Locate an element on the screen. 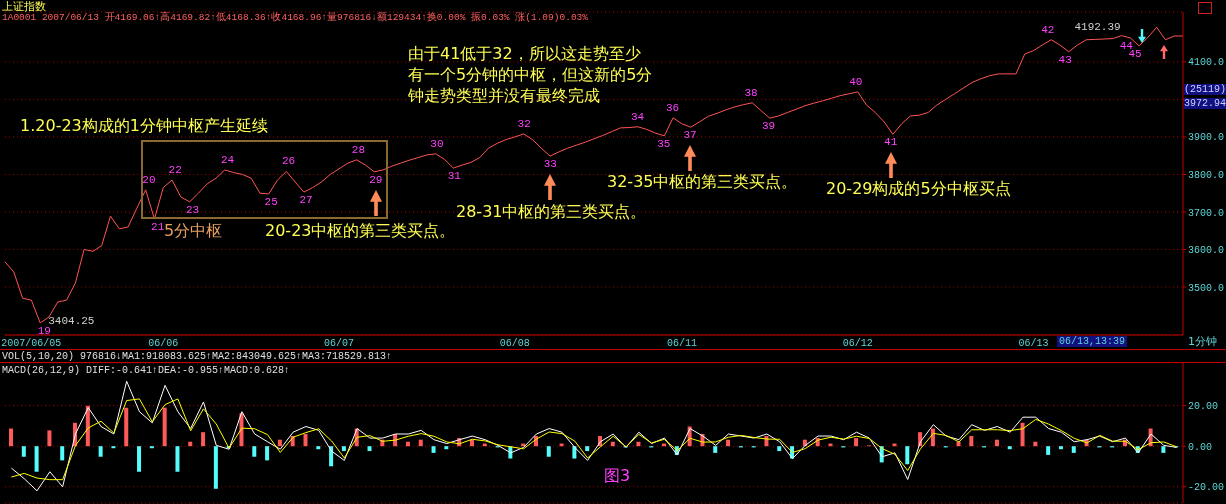 The image size is (1226, 504). annotation: 35 is located at coordinates (664, 143).